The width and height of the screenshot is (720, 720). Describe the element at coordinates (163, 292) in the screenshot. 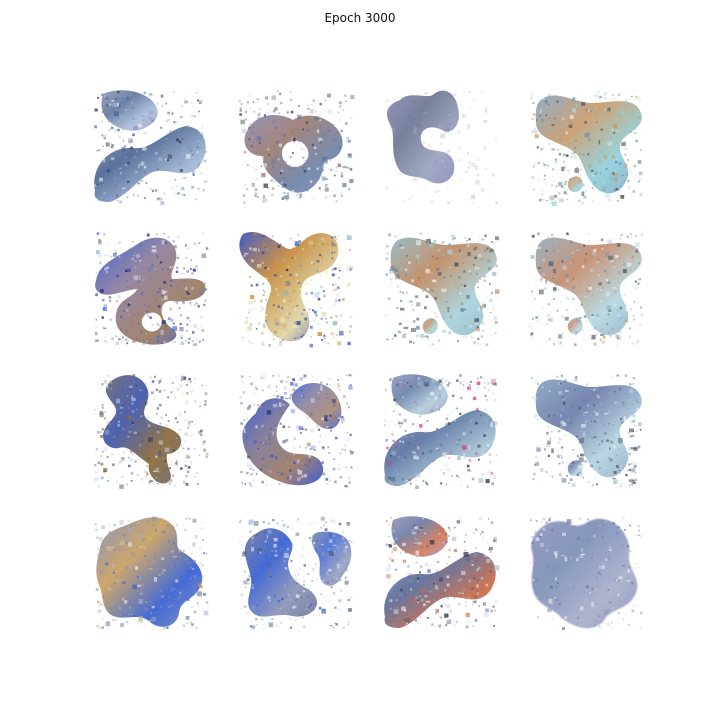

I see `sample-5-highlight-noise` at that location.